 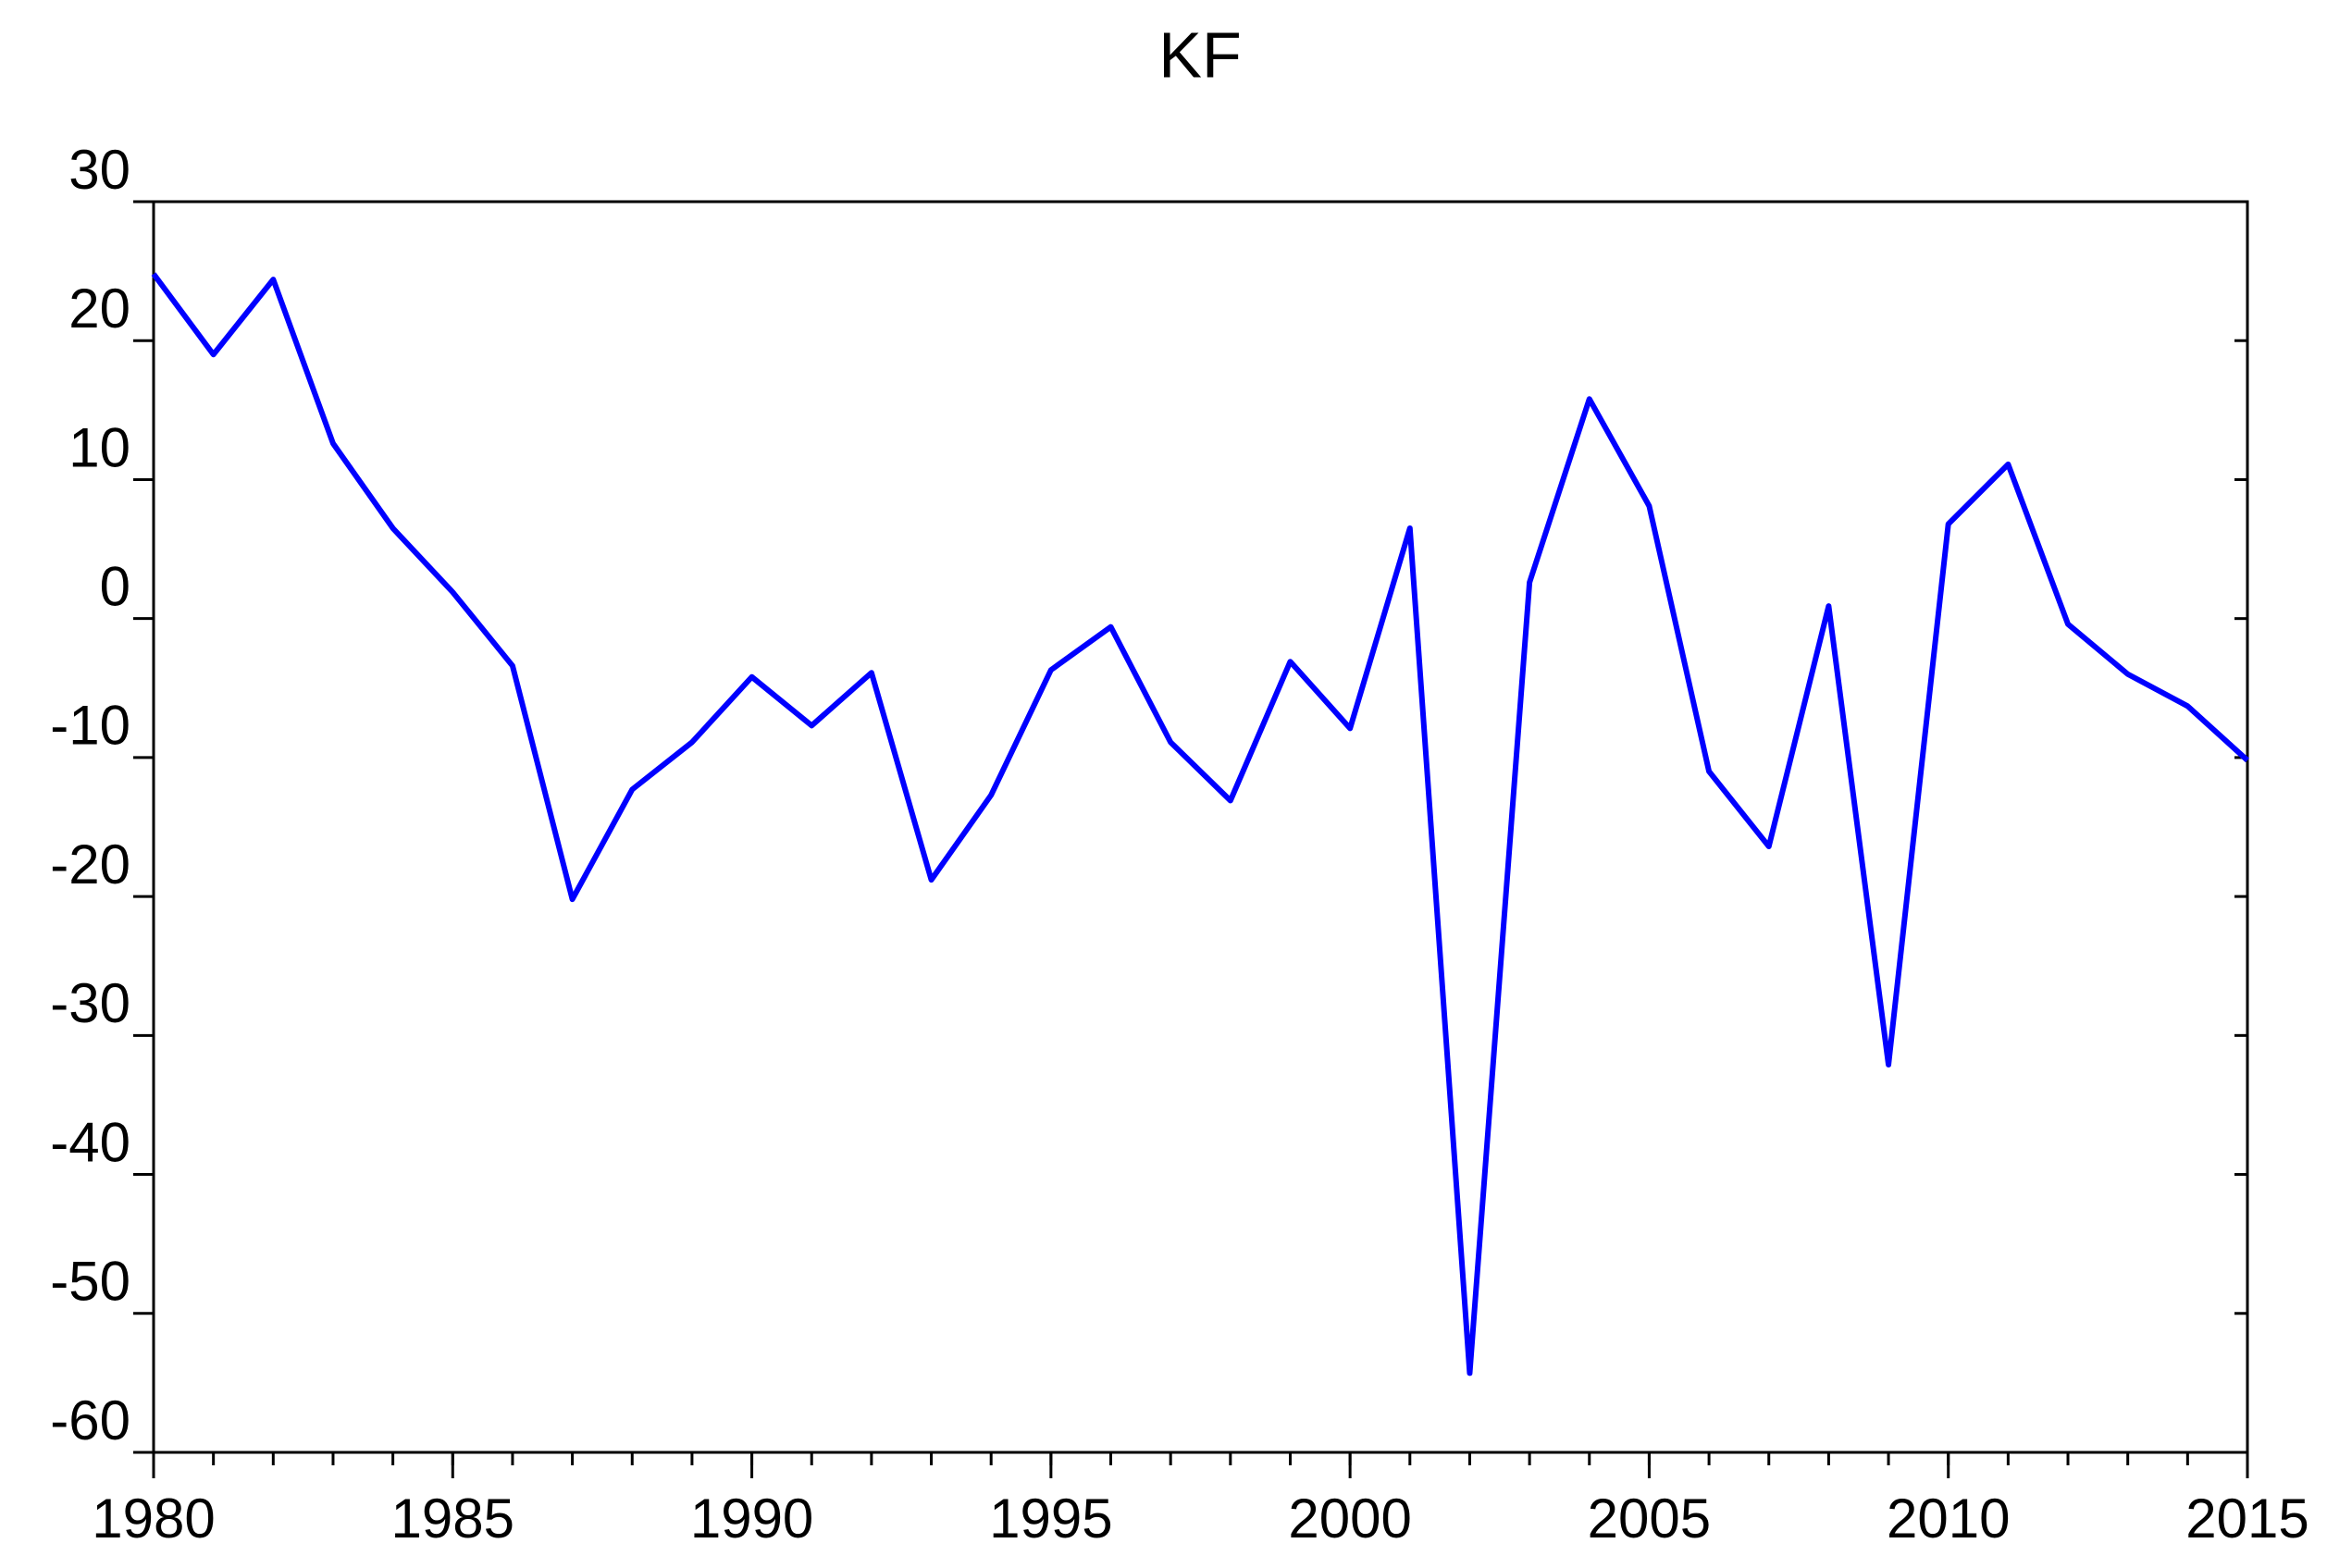 What do you see at coordinates (90, 864) in the screenshot?
I see `y-tick-label: -20` at bounding box center [90, 864].